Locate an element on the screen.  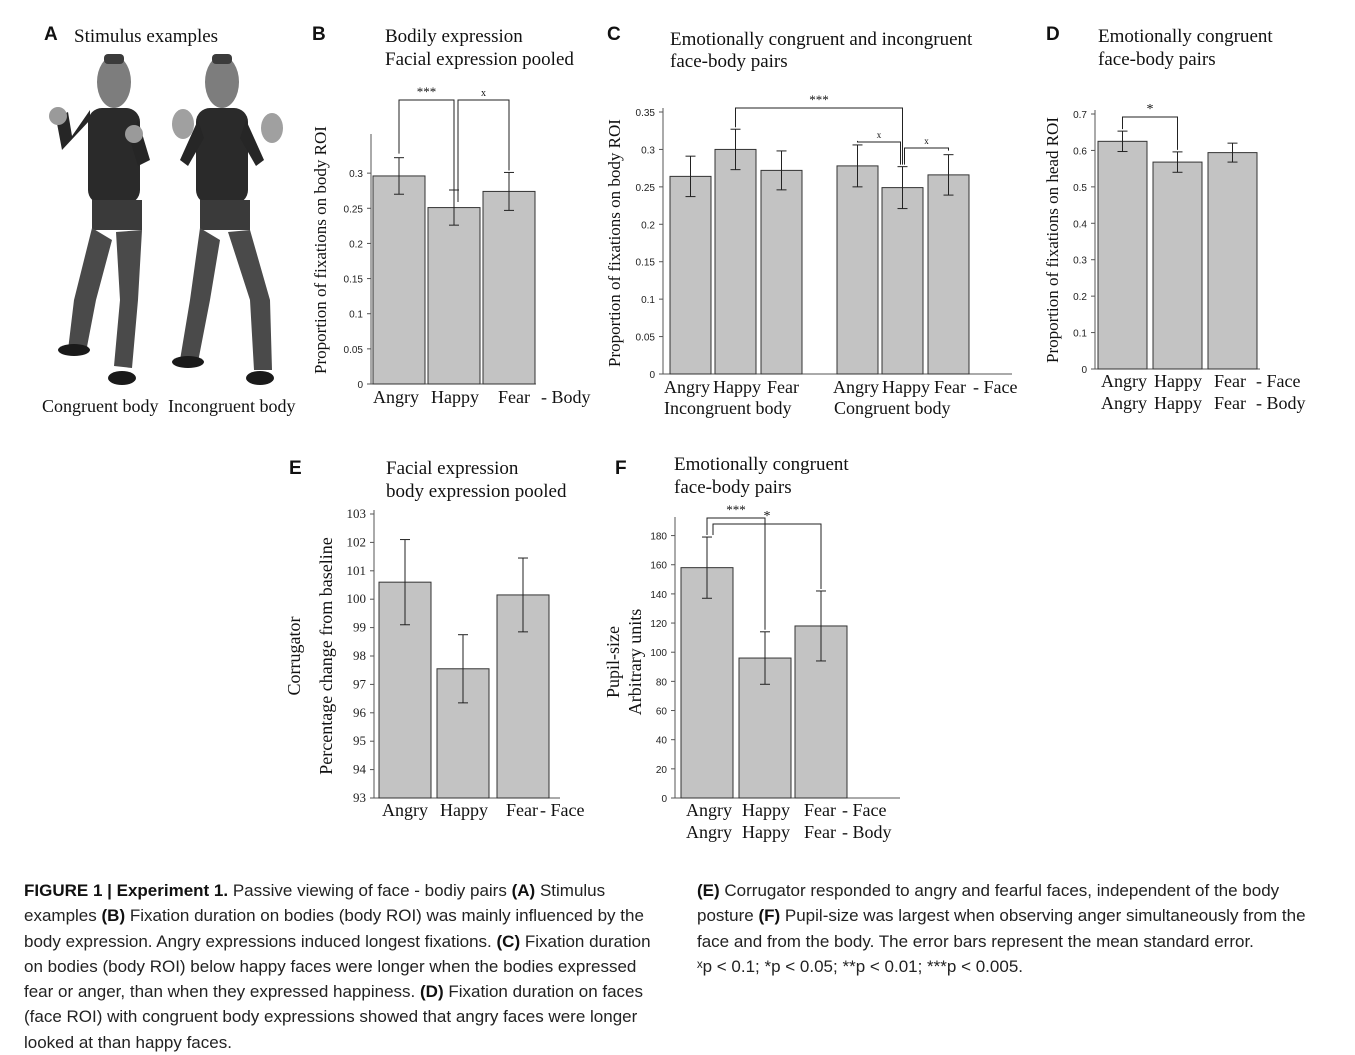
c-y-axis-label: Proportion of fixations on body ROI is located at coordinates (614, 243).